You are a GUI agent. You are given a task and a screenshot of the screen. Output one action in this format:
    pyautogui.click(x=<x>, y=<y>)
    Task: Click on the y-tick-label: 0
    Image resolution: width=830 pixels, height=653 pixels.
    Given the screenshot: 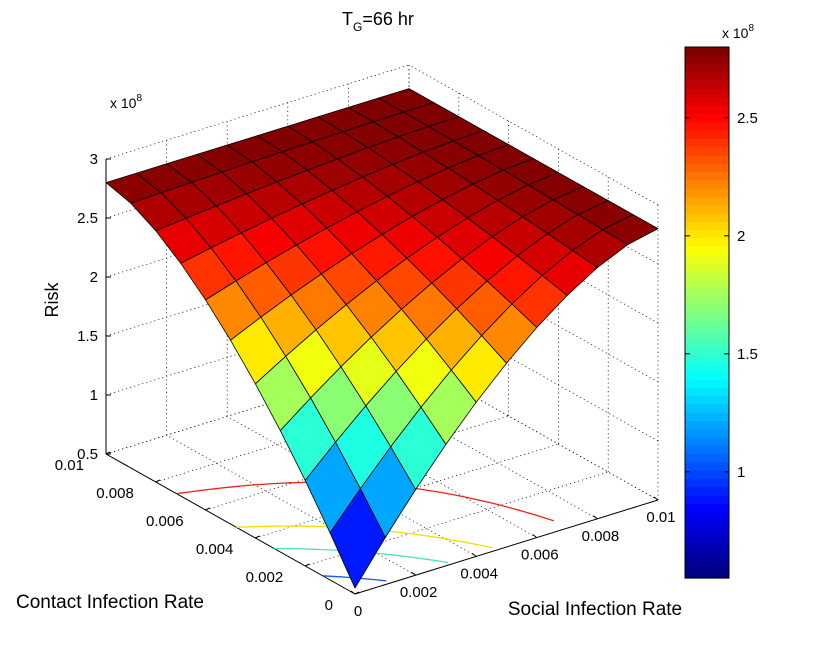 What is the action you would take?
    pyautogui.click(x=329, y=605)
    